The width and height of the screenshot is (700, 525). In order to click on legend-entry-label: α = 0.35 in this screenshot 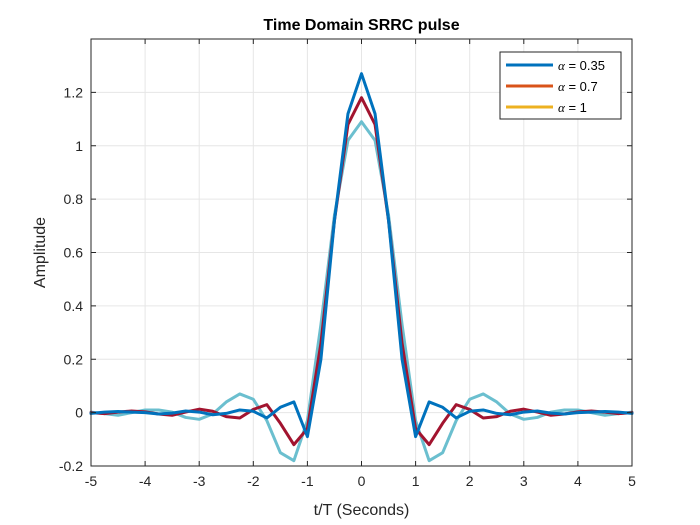, I will do `click(581, 65)`.